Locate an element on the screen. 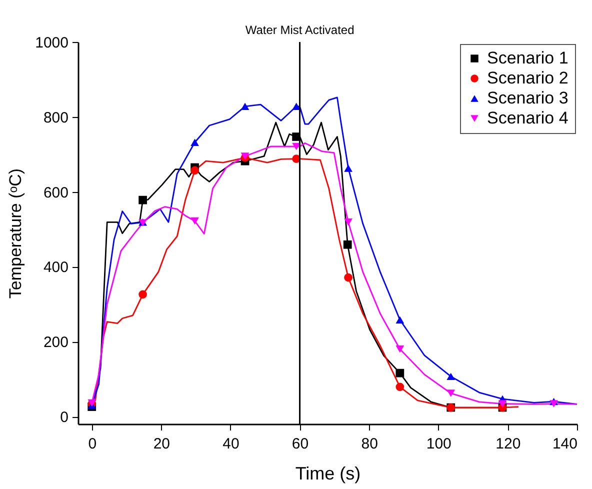 This screenshot has height=489, width=592. x-tick-label: 40 is located at coordinates (231, 444).